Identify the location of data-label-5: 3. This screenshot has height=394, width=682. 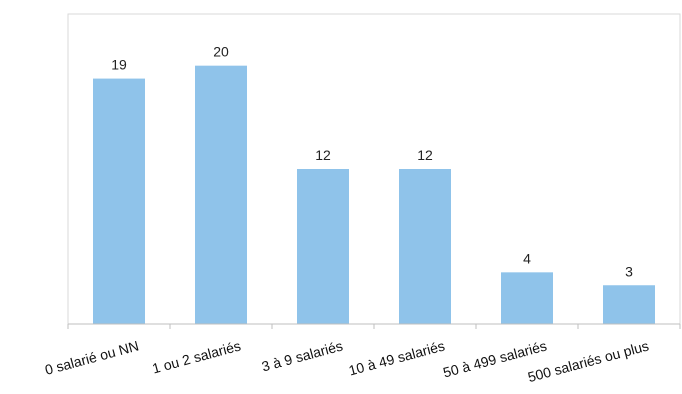
(629, 271).